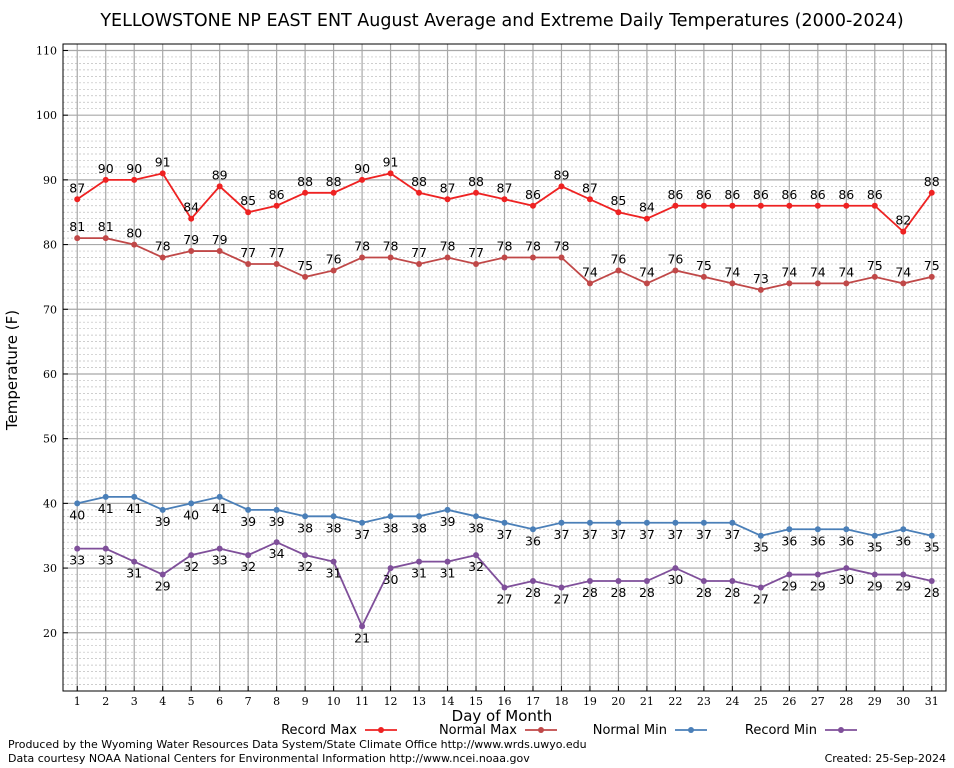  What do you see at coordinates (362, 701) in the screenshot?
I see `x-tick-label: 11` at bounding box center [362, 701].